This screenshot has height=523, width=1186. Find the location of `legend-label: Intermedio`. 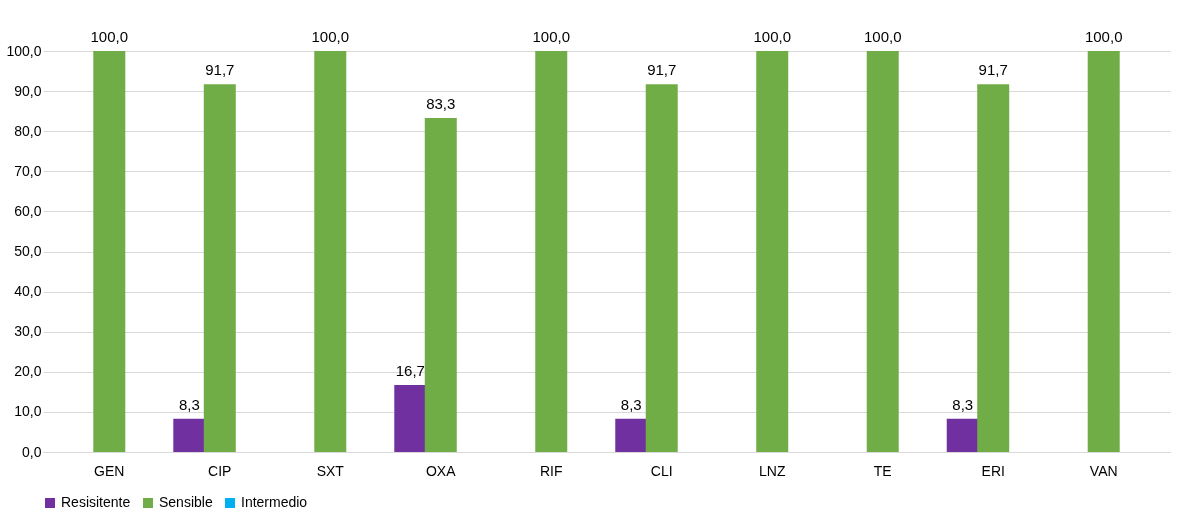

legend-label: Intermedio is located at coordinates (274, 502).